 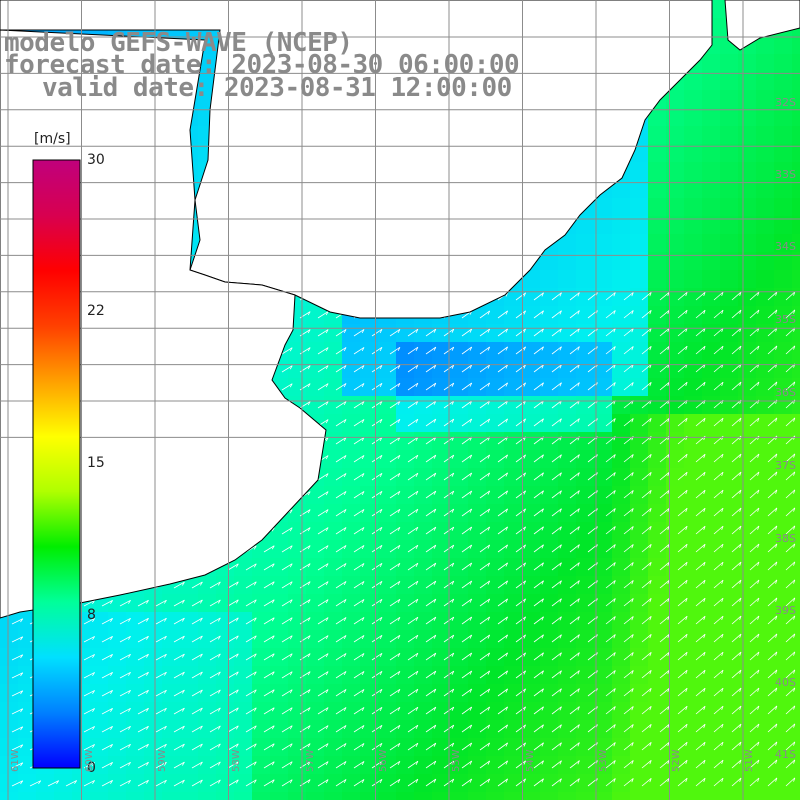 What do you see at coordinates (96, 463) in the screenshot?
I see `colorbar-tick-15: 15` at bounding box center [96, 463].